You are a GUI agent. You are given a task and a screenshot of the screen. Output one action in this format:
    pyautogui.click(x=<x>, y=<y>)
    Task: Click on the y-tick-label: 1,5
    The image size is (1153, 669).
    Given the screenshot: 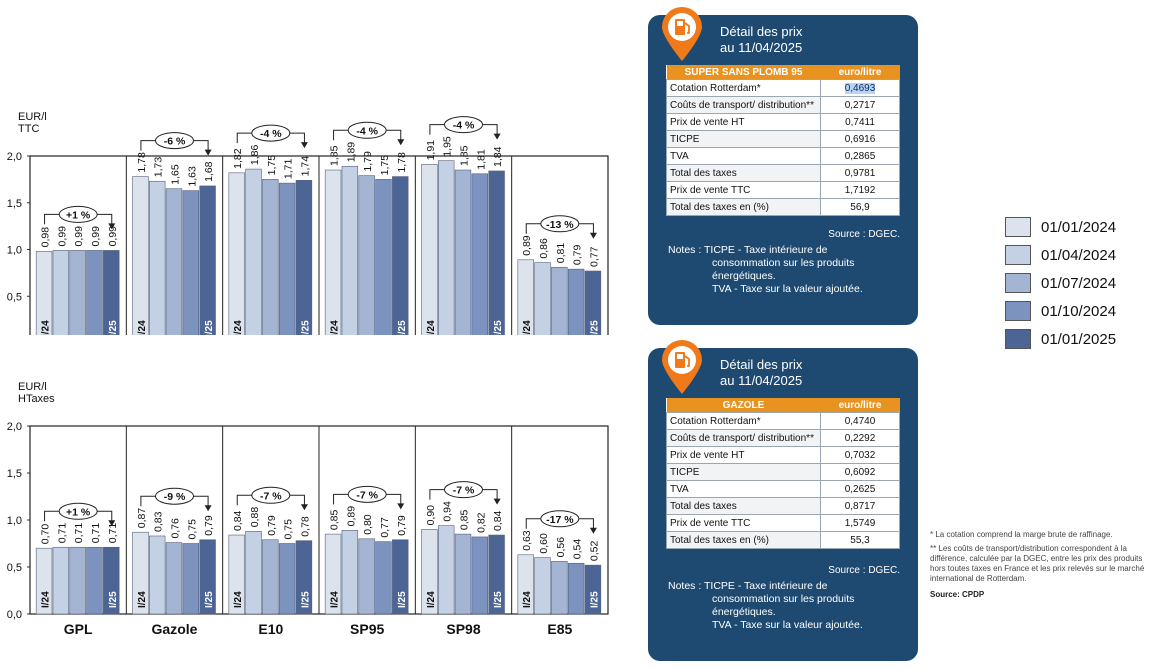 What is the action you would take?
    pyautogui.click(x=14, y=474)
    